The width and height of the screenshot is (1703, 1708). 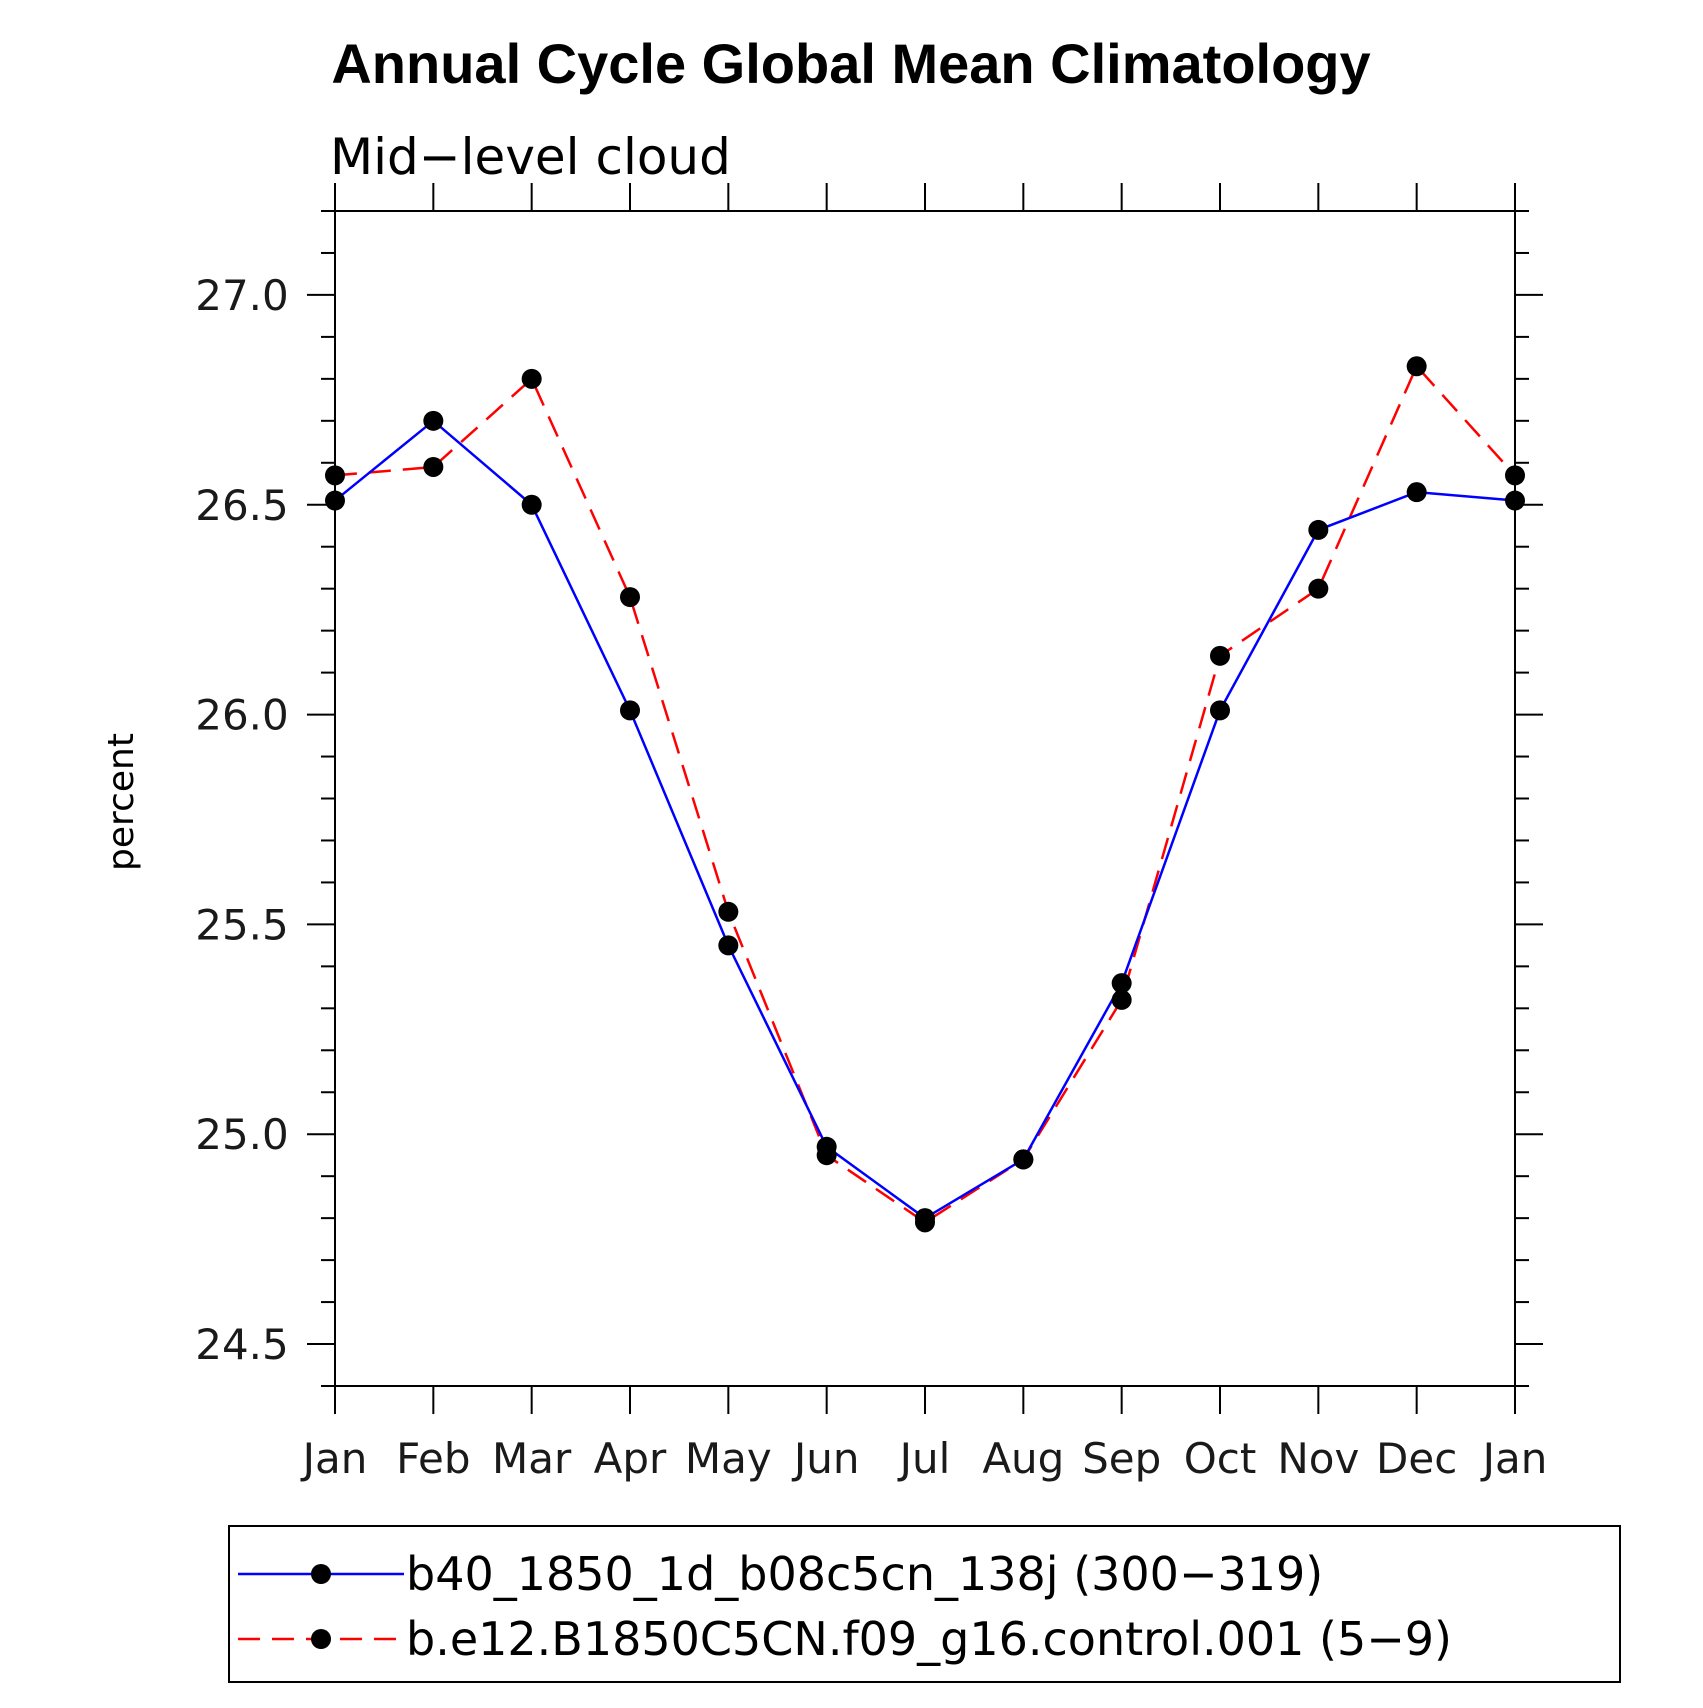 What do you see at coordinates (242, 295) in the screenshot?
I see `y-tick-label: 27.0` at bounding box center [242, 295].